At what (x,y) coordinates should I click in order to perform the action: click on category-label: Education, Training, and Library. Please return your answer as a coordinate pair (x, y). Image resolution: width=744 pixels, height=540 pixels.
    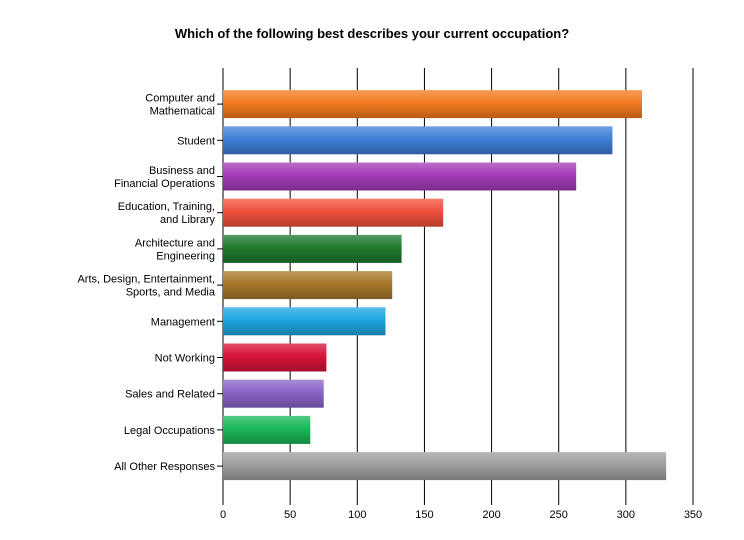
    Looking at the image, I should click on (167, 213).